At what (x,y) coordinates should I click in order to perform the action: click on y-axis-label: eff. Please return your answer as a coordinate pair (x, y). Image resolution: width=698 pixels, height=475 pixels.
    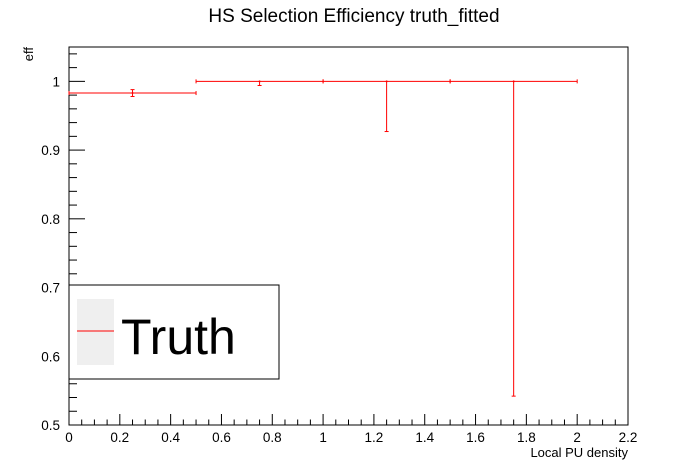
    Looking at the image, I should click on (28, 54).